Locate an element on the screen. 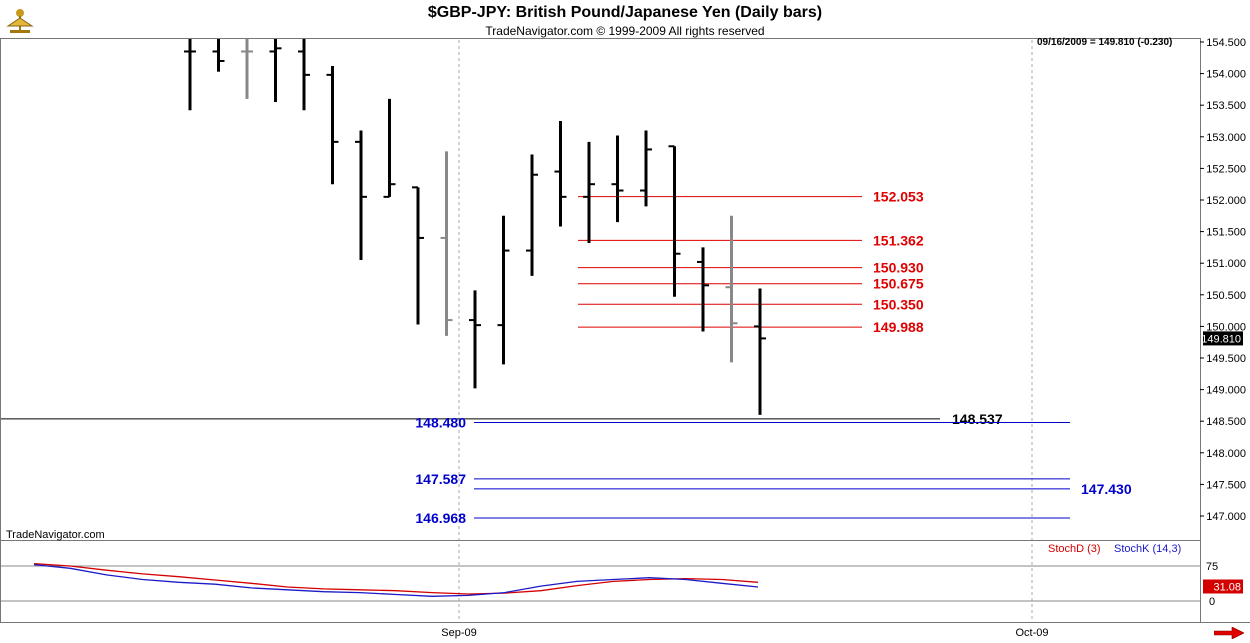 Image resolution: width=1250 pixels, height=643 pixels. price-level-label: 150.675 is located at coordinates (898, 284).